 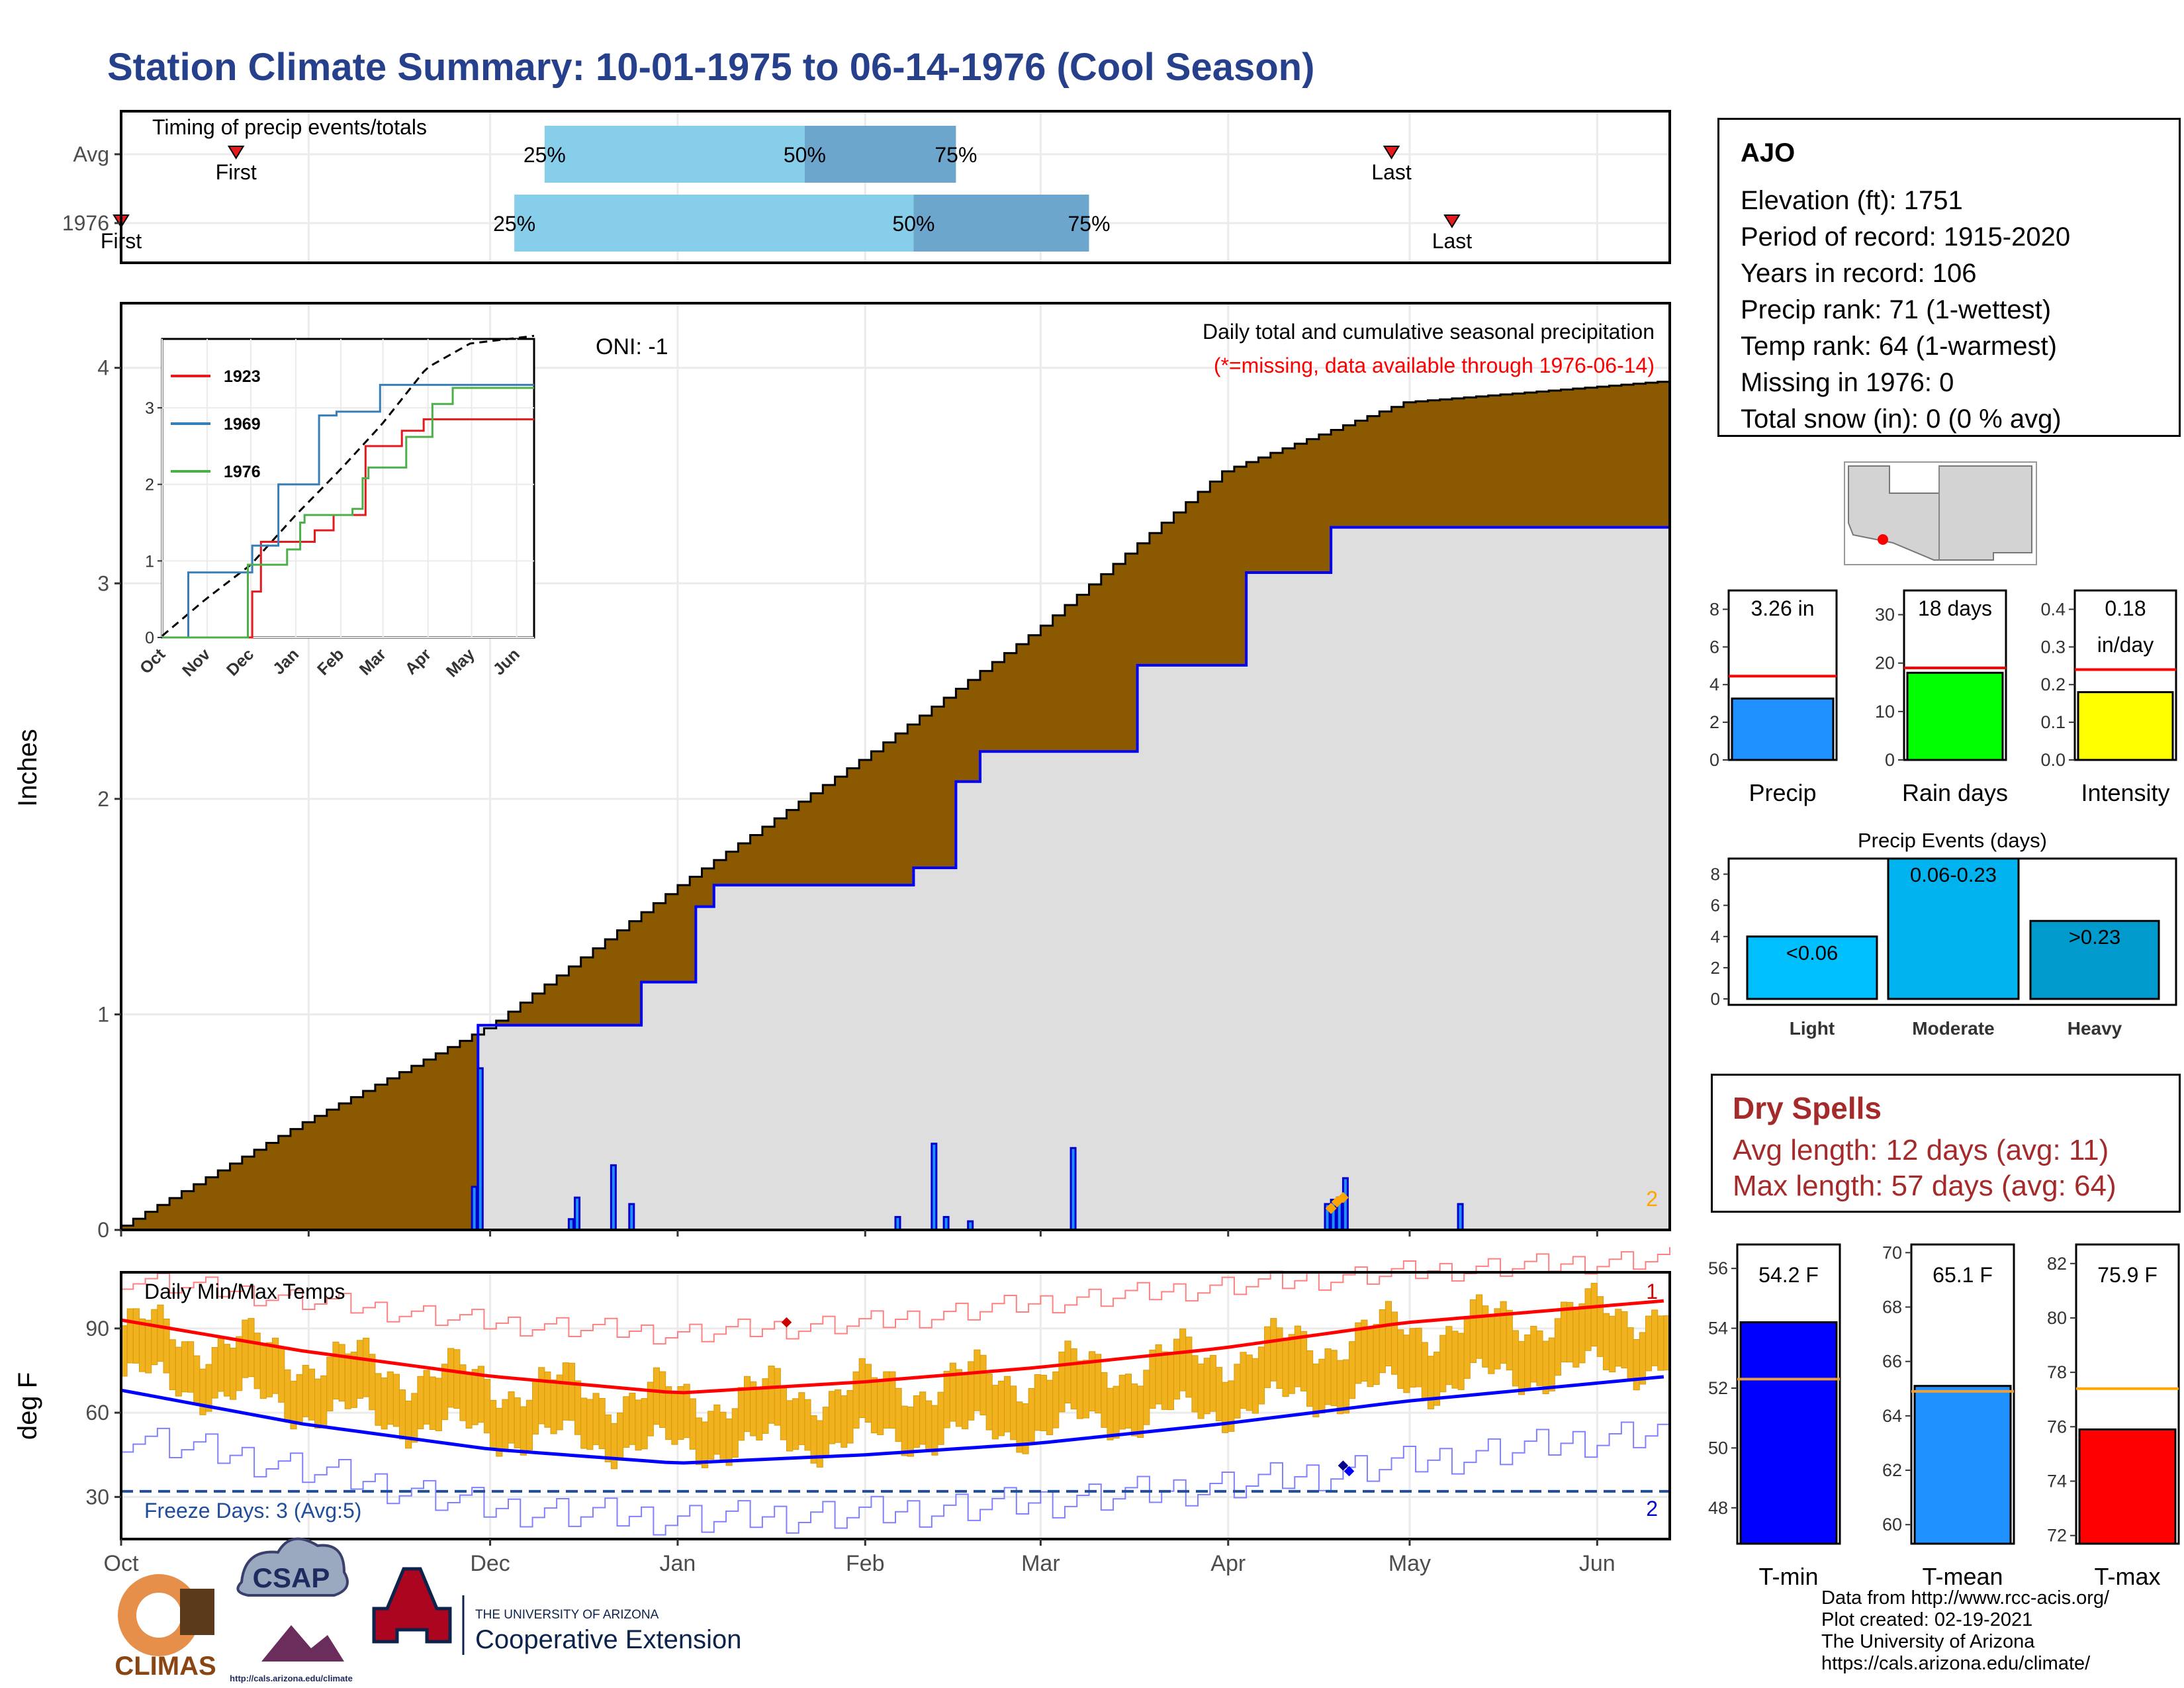 What do you see at coordinates (1892, 1252) in the screenshot?
I see `tmean-bar-ytick-label: 70` at bounding box center [1892, 1252].